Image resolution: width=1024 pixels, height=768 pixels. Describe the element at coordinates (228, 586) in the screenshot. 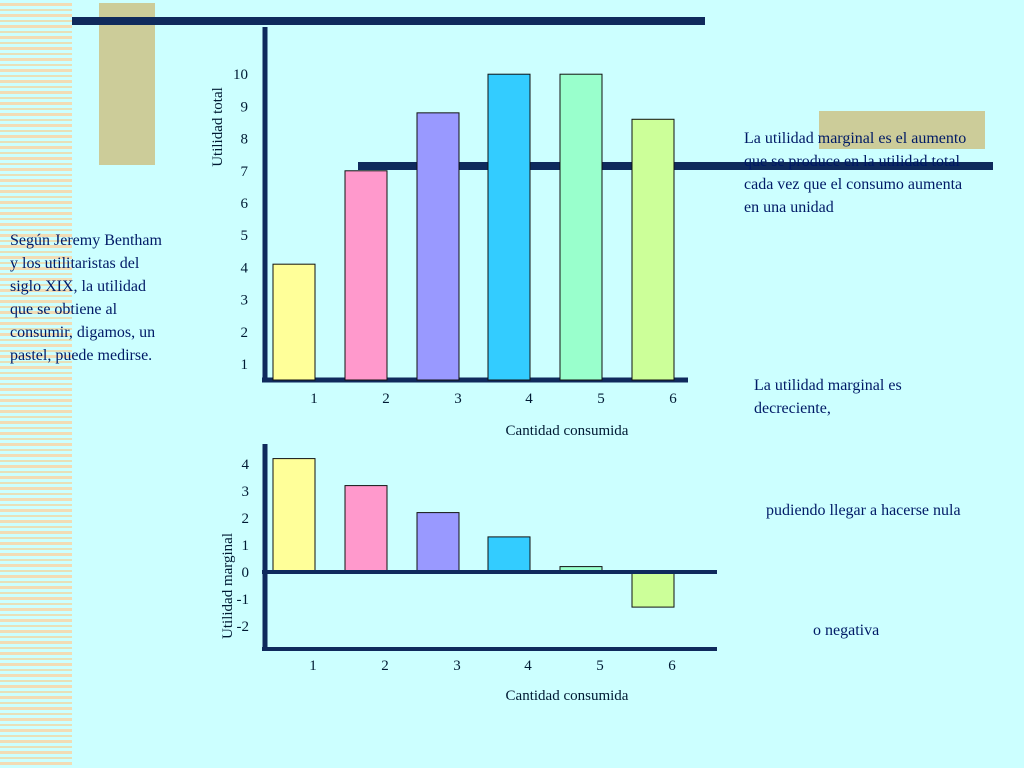

I see `marginal-y-axis-label: Utilidad marginal` at that location.